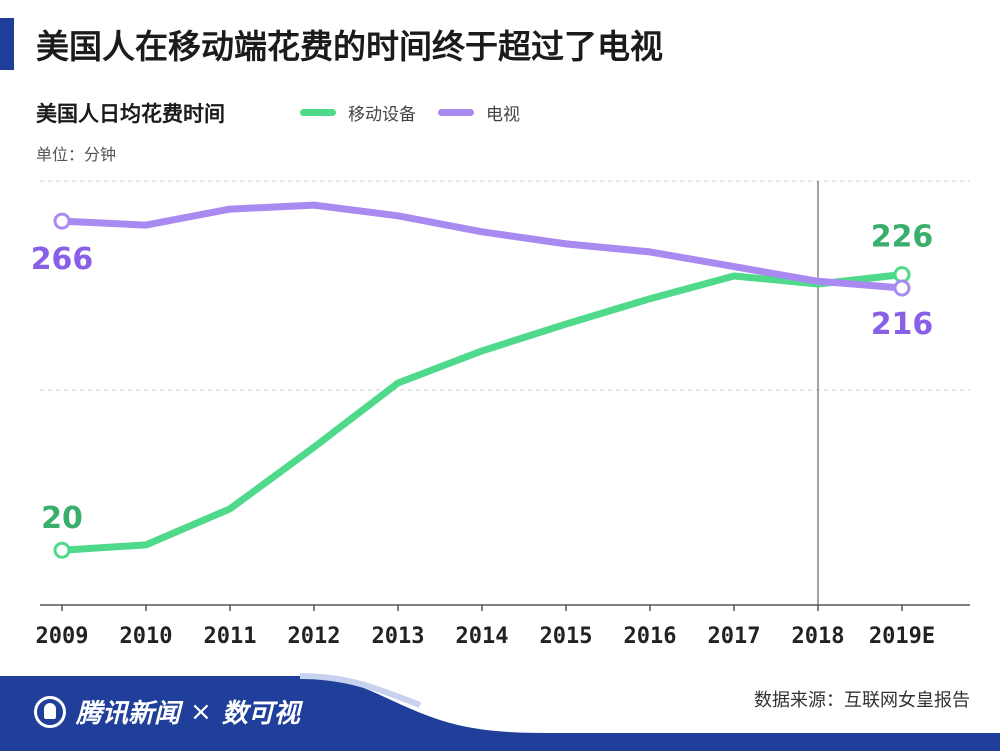 Image resolution: width=1000 pixels, height=751 pixels. What do you see at coordinates (902, 636) in the screenshot?
I see `x-tick-label-2019E: 2019E` at bounding box center [902, 636].